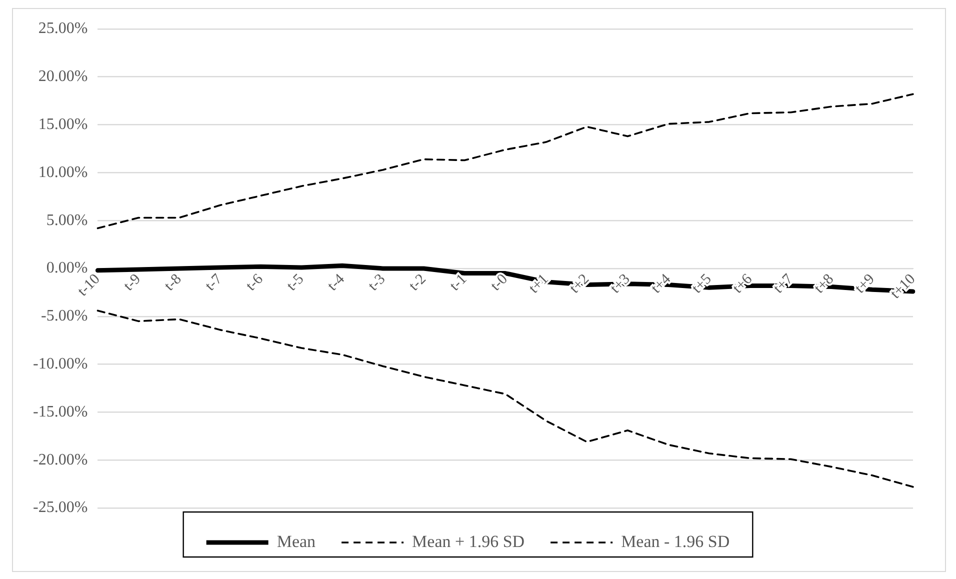 The width and height of the screenshot is (956, 579). What do you see at coordinates (675, 541) in the screenshot?
I see `legend-label: Mean - 1.96 SD` at bounding box center [675, 541].